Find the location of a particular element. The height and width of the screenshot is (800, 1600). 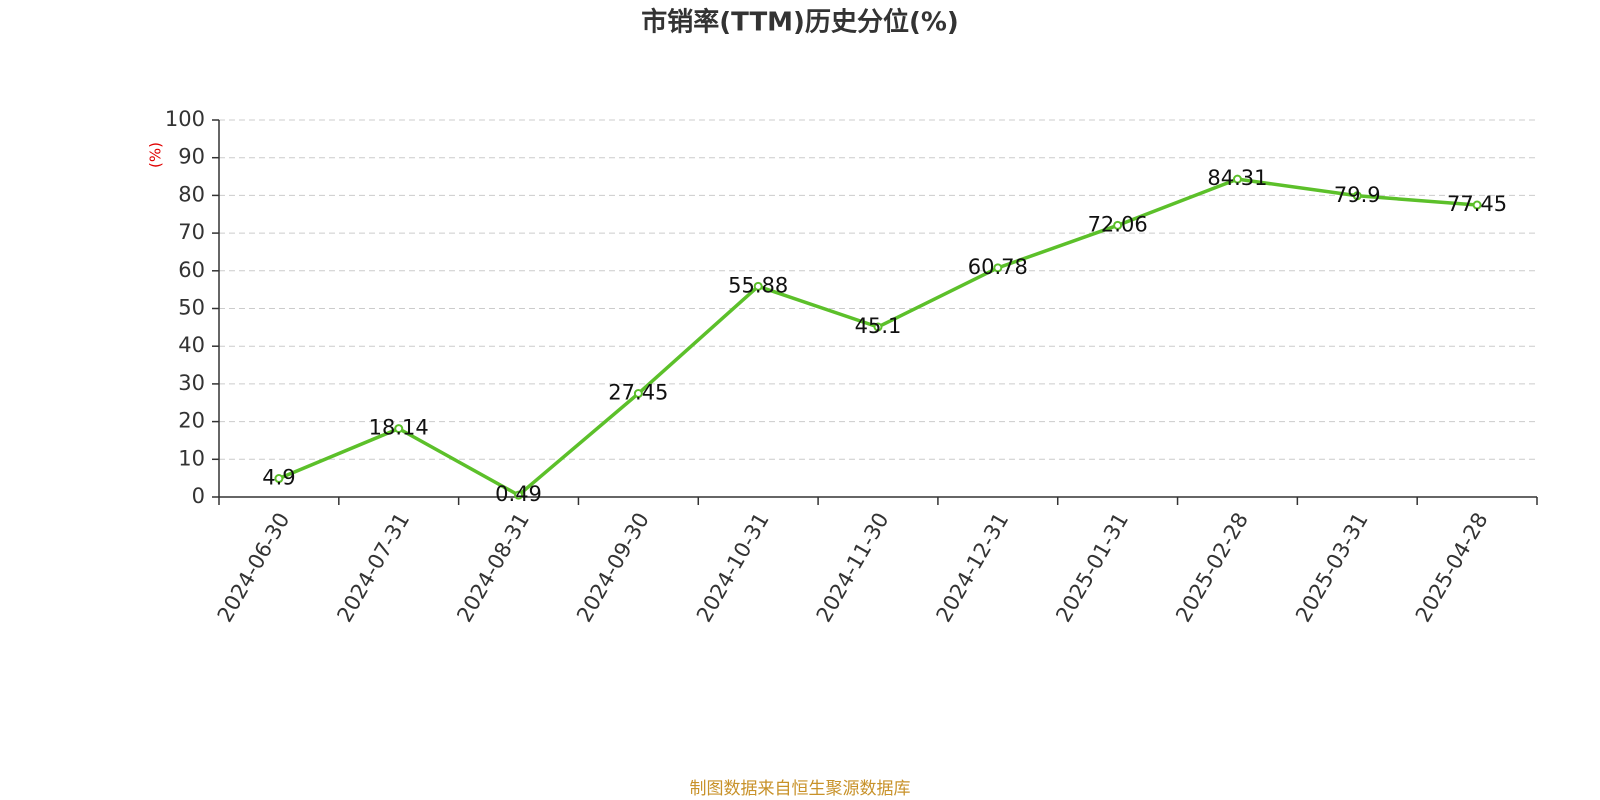

y-tick-label: 10 is located at coordinates (191, 458).